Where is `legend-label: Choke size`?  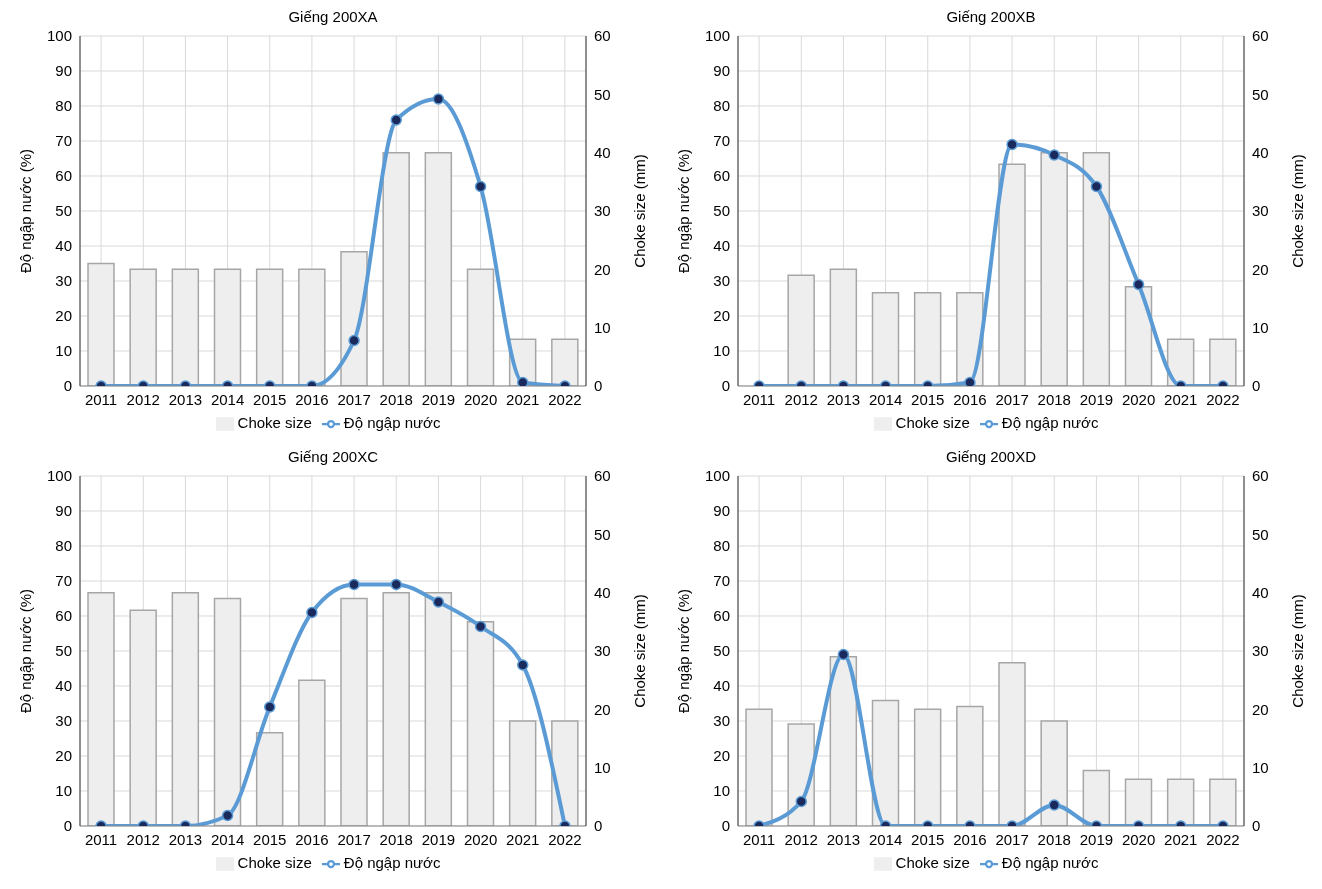 legend-label: Choke size is located at coordinates (274, 422).